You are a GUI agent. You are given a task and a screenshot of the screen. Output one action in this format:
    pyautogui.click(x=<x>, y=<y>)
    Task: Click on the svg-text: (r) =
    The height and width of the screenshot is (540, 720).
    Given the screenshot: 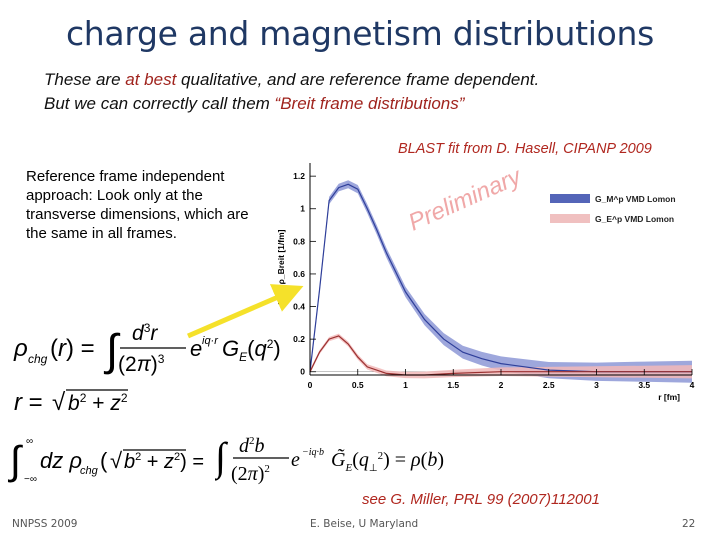 What is the action you would take?
    pyautogui.click(x=72, y=348)
    